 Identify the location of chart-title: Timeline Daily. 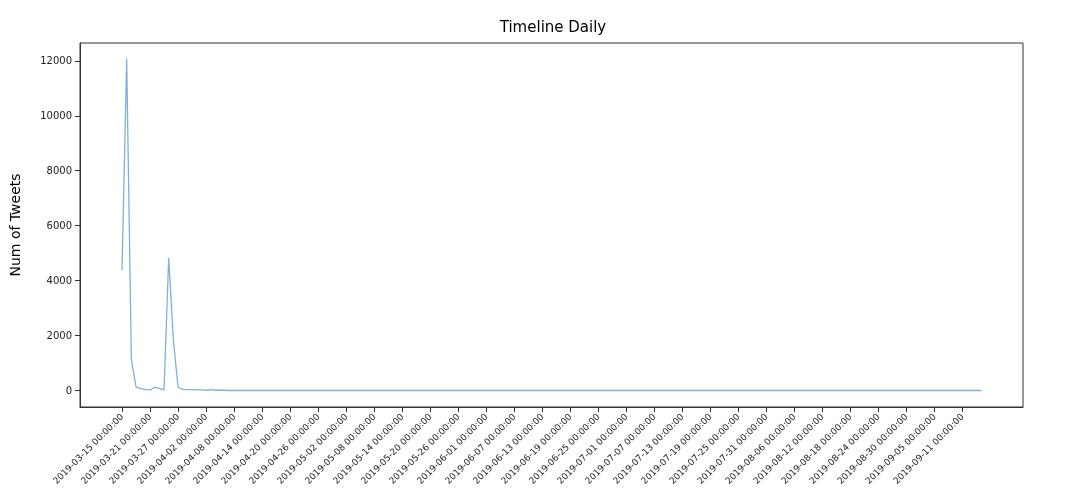
(552, 26).